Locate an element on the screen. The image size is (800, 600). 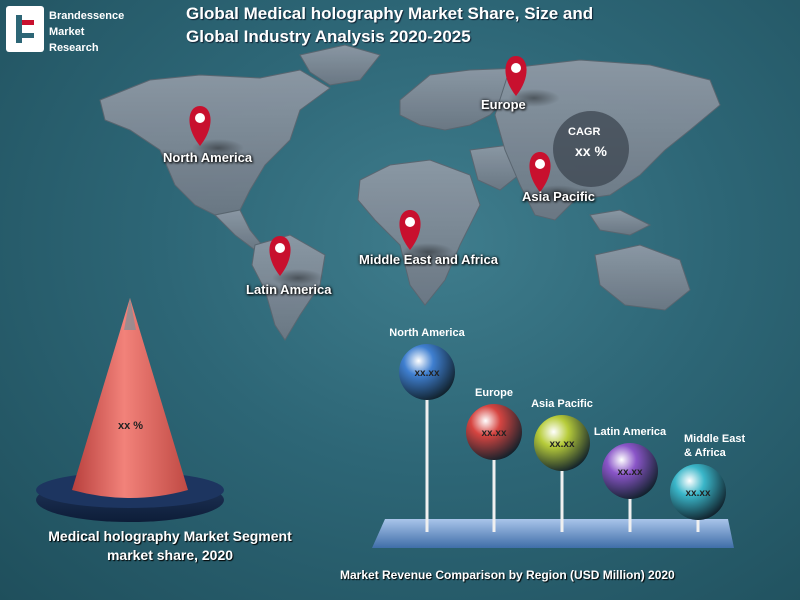
segment-caption-line2: market share, 2020 is located at coordinates (170, 555).